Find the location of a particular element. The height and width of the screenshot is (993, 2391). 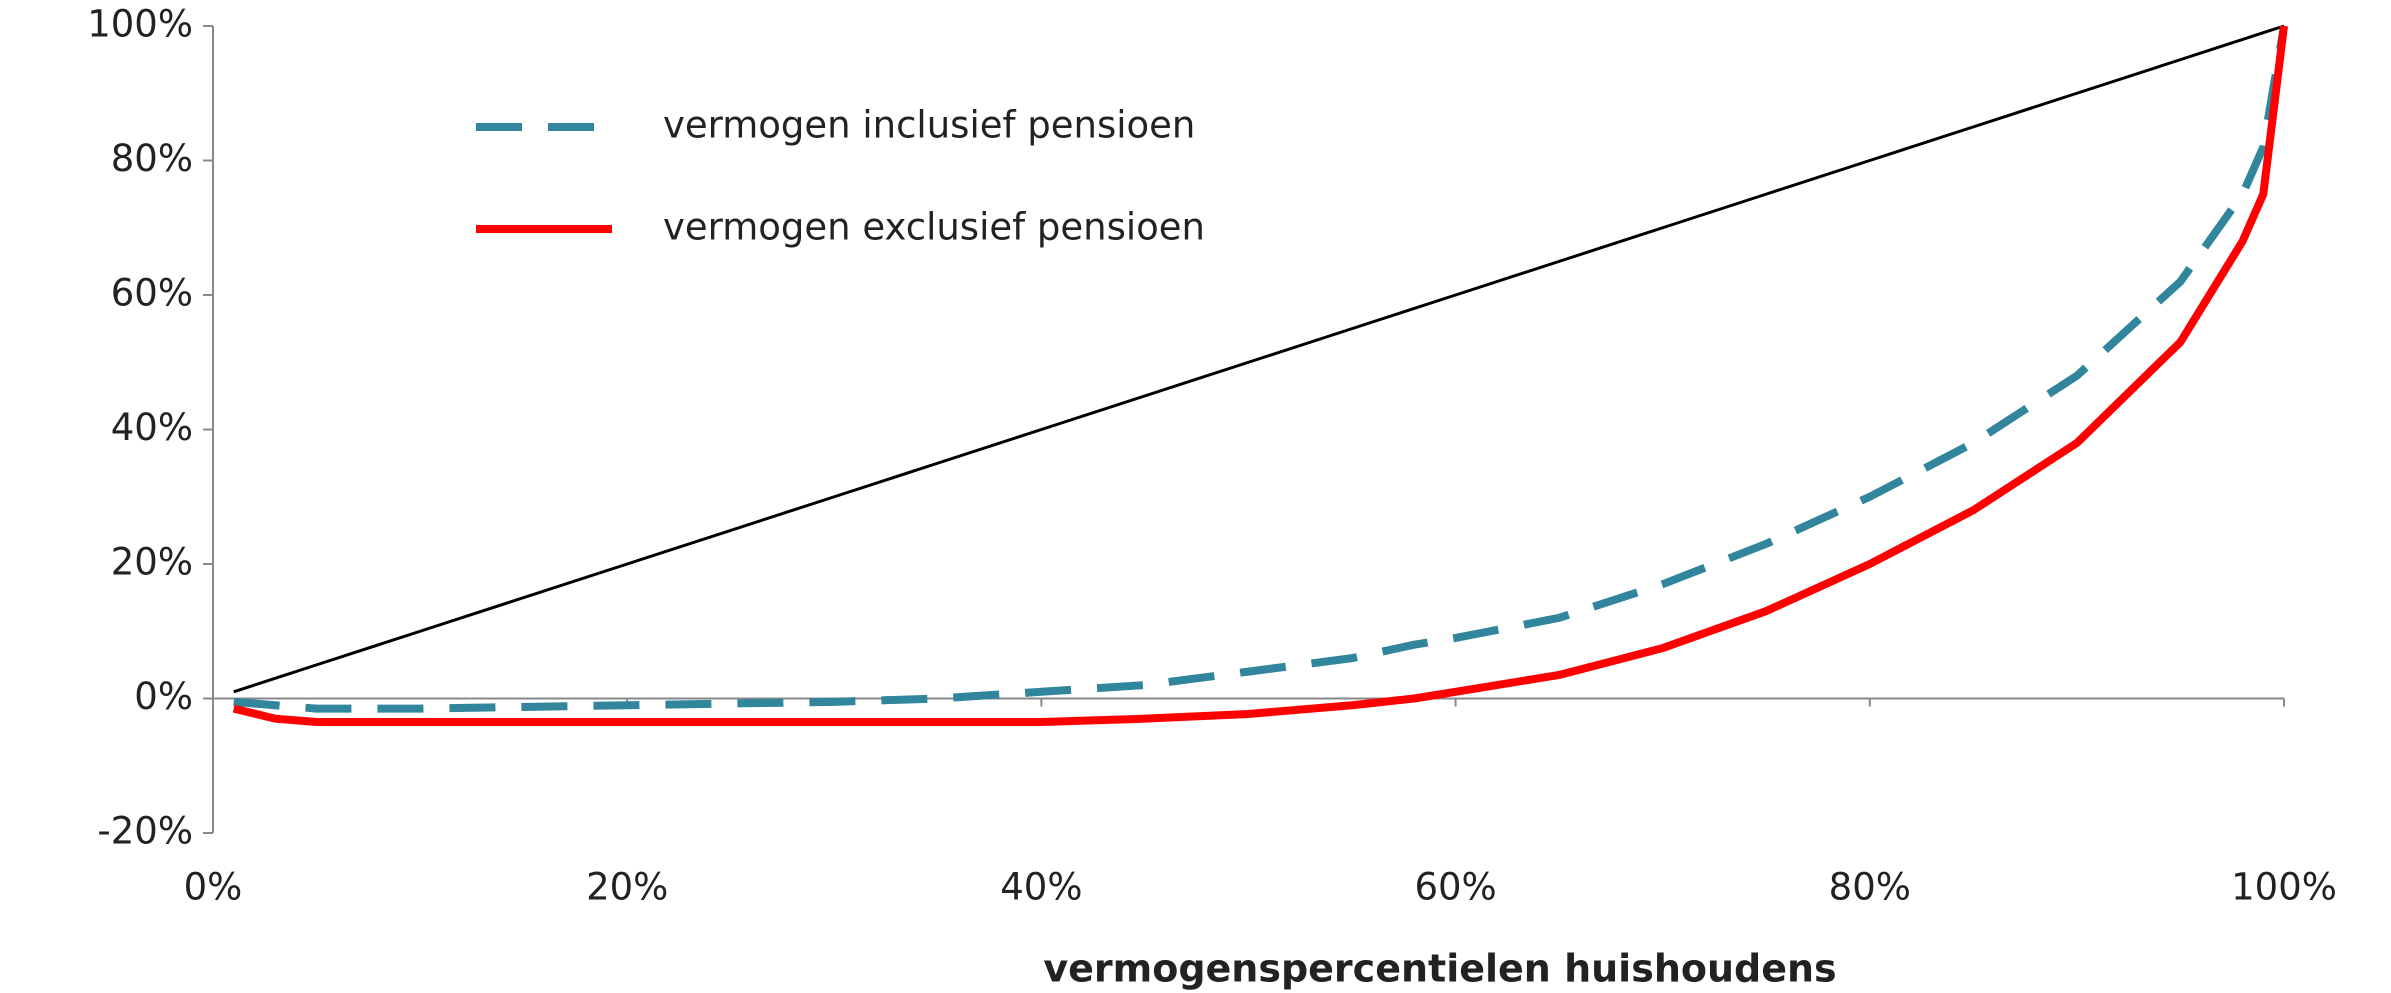

x-tick-label: 100% is located at coordinates (2284, 887).